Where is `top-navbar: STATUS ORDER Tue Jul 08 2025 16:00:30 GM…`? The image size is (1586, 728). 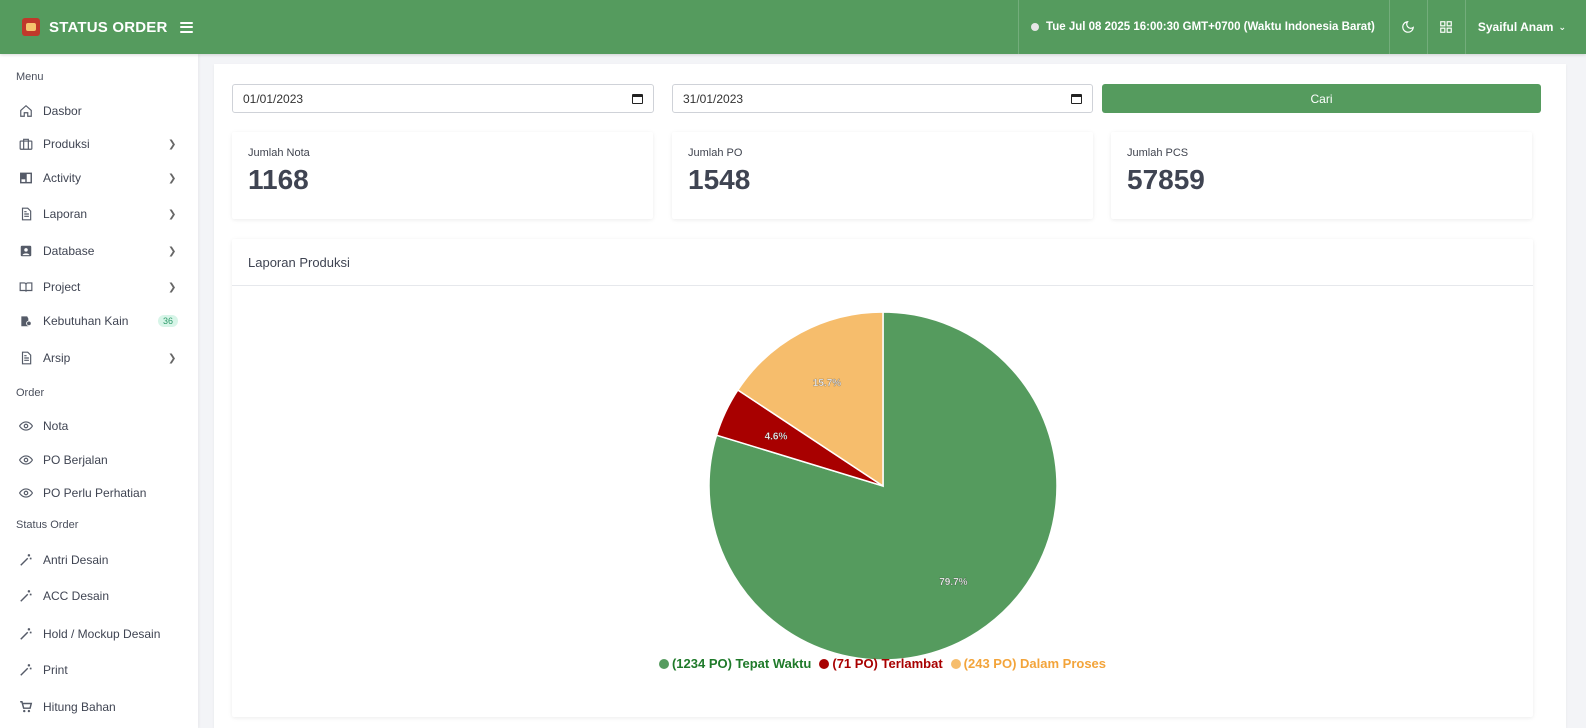 top-navbar: STATUS ORDER Tue Jul 08 2025 16:00:30 GM… is located at coordinates (793, 27).